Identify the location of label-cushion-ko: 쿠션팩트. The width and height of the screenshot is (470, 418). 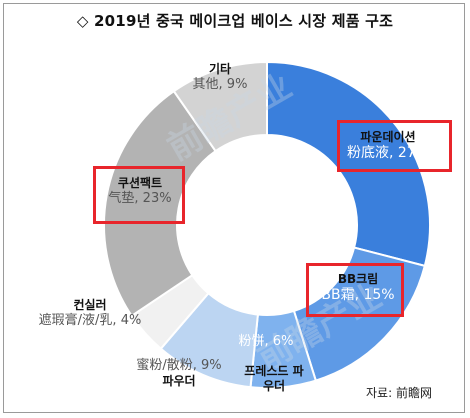
(140, 183).